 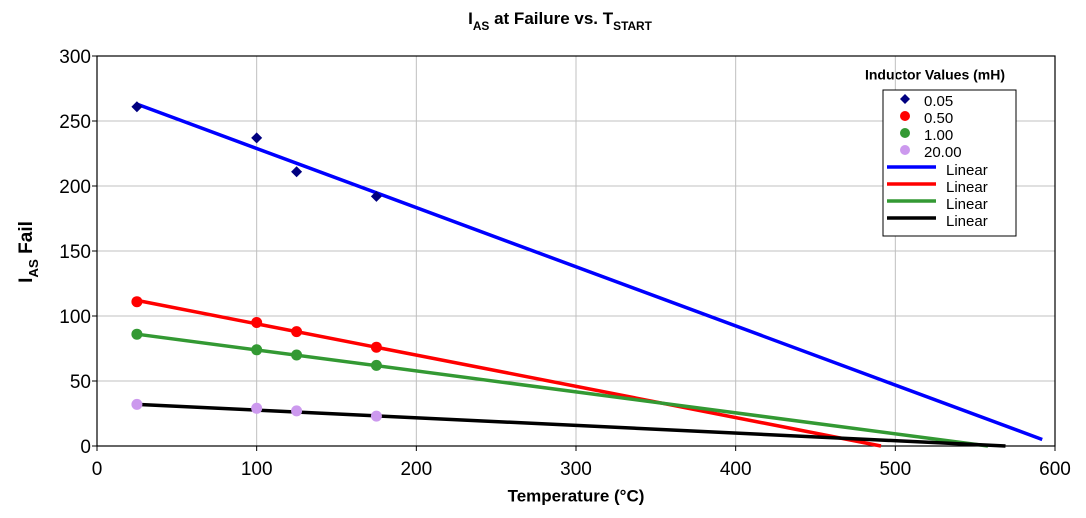 I want to click on y-tick-label: 300, so click(x=75, y=57).